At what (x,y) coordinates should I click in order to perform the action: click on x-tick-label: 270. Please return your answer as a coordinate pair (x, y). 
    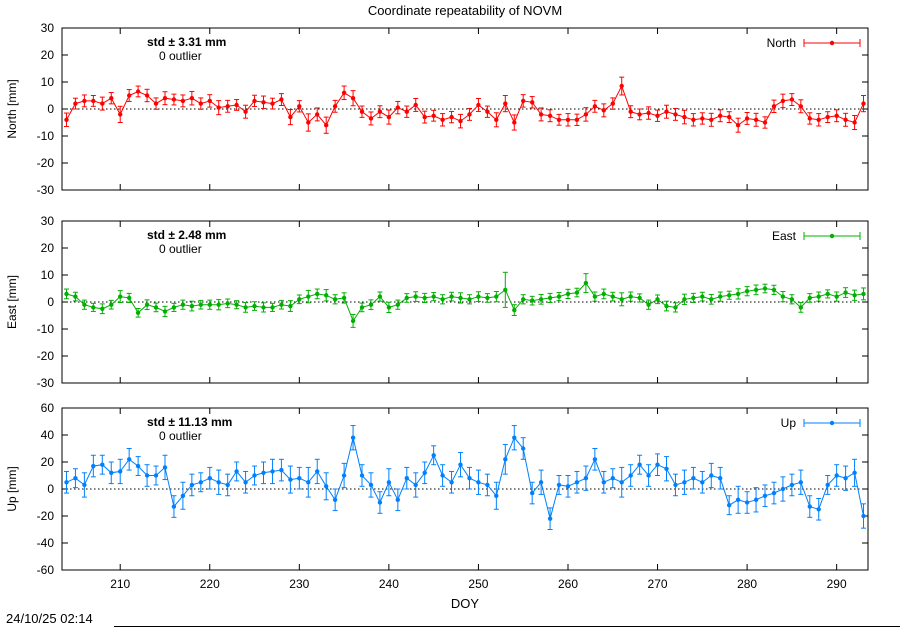
    Looking at the image, I should click on (658, 584).